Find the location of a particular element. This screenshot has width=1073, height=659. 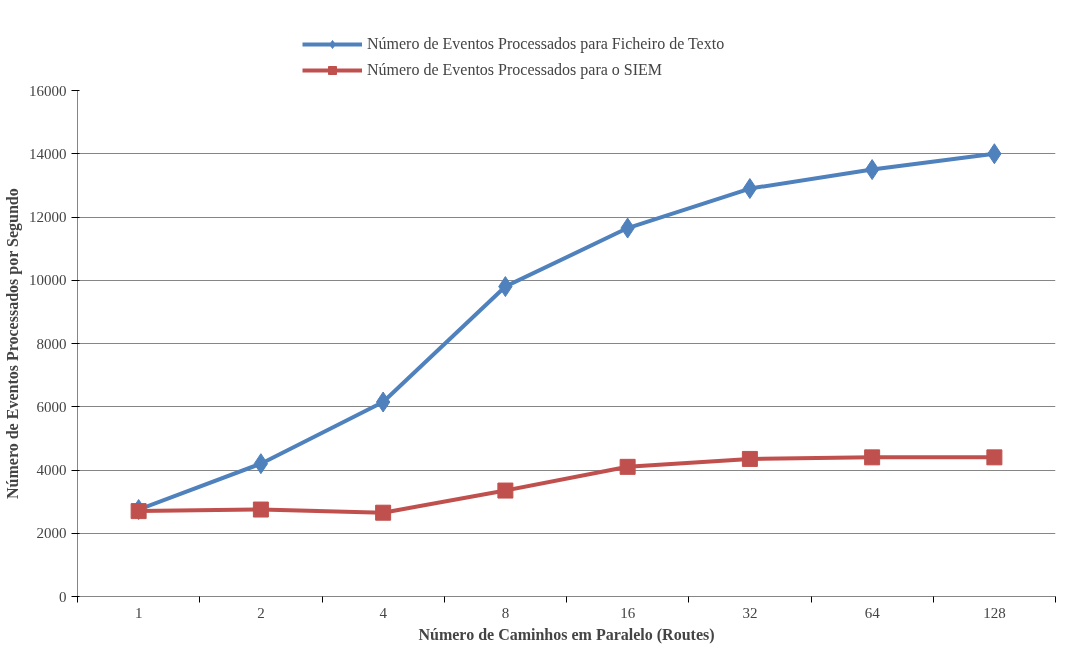

y-tick-label: 16000 is located at coordinates (48, 90).